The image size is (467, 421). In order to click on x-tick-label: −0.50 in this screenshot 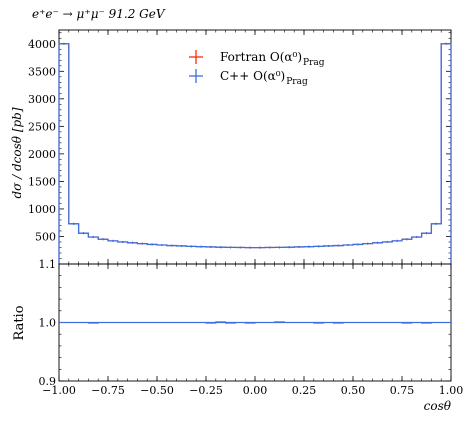, I will do `click(157, 390)`.